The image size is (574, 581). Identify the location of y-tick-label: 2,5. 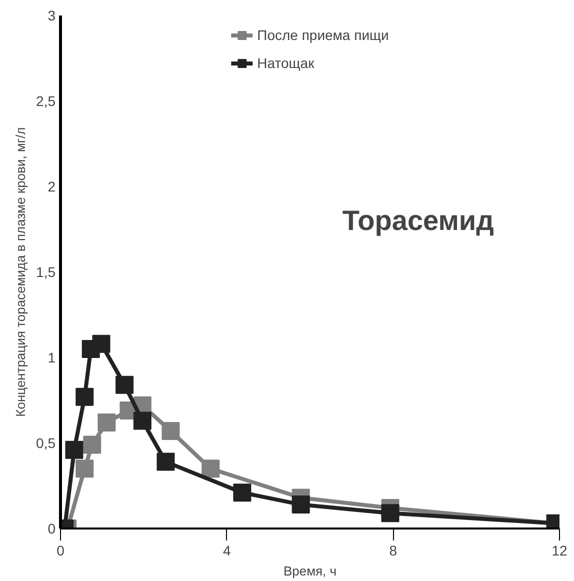
(46, 101).